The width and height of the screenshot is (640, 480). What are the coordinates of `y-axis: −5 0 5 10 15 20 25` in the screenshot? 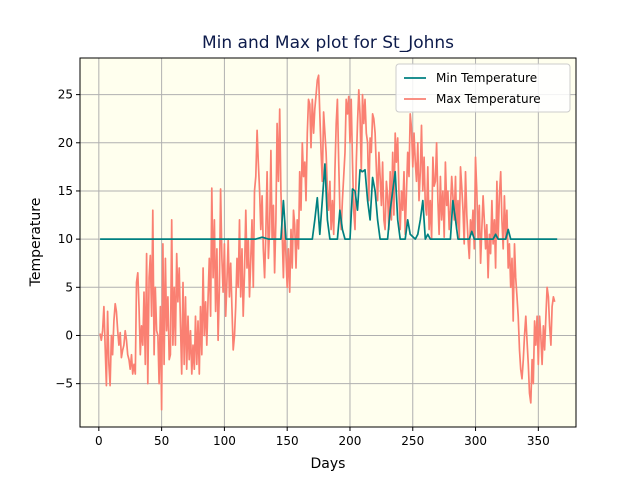 It's located at (67, 239).